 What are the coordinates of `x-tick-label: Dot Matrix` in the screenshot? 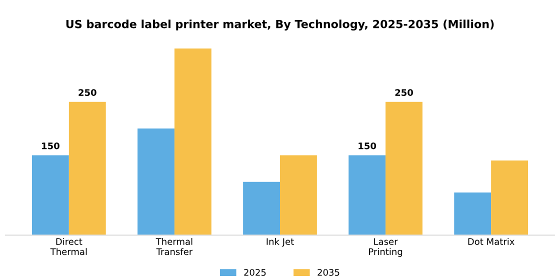 It's located at (491, 241).